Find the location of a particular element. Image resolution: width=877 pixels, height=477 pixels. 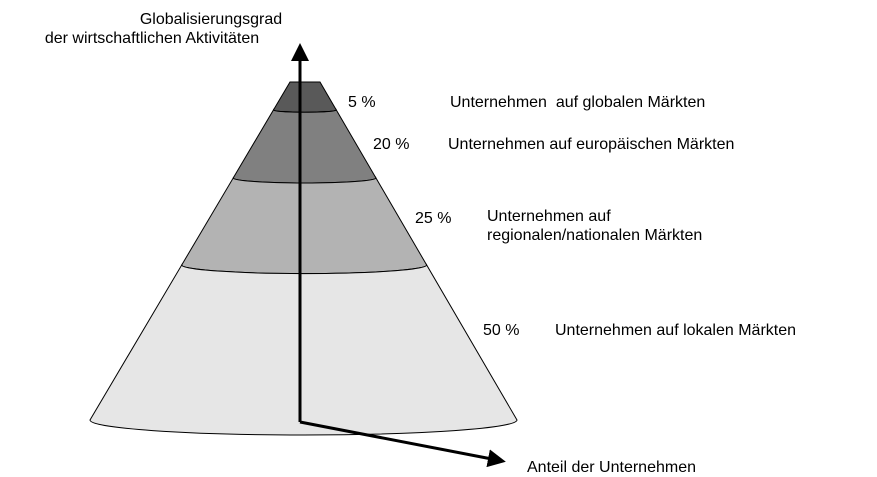

layer-label: regionalen/nationalen Märkten is located at coordinates (594, 235).